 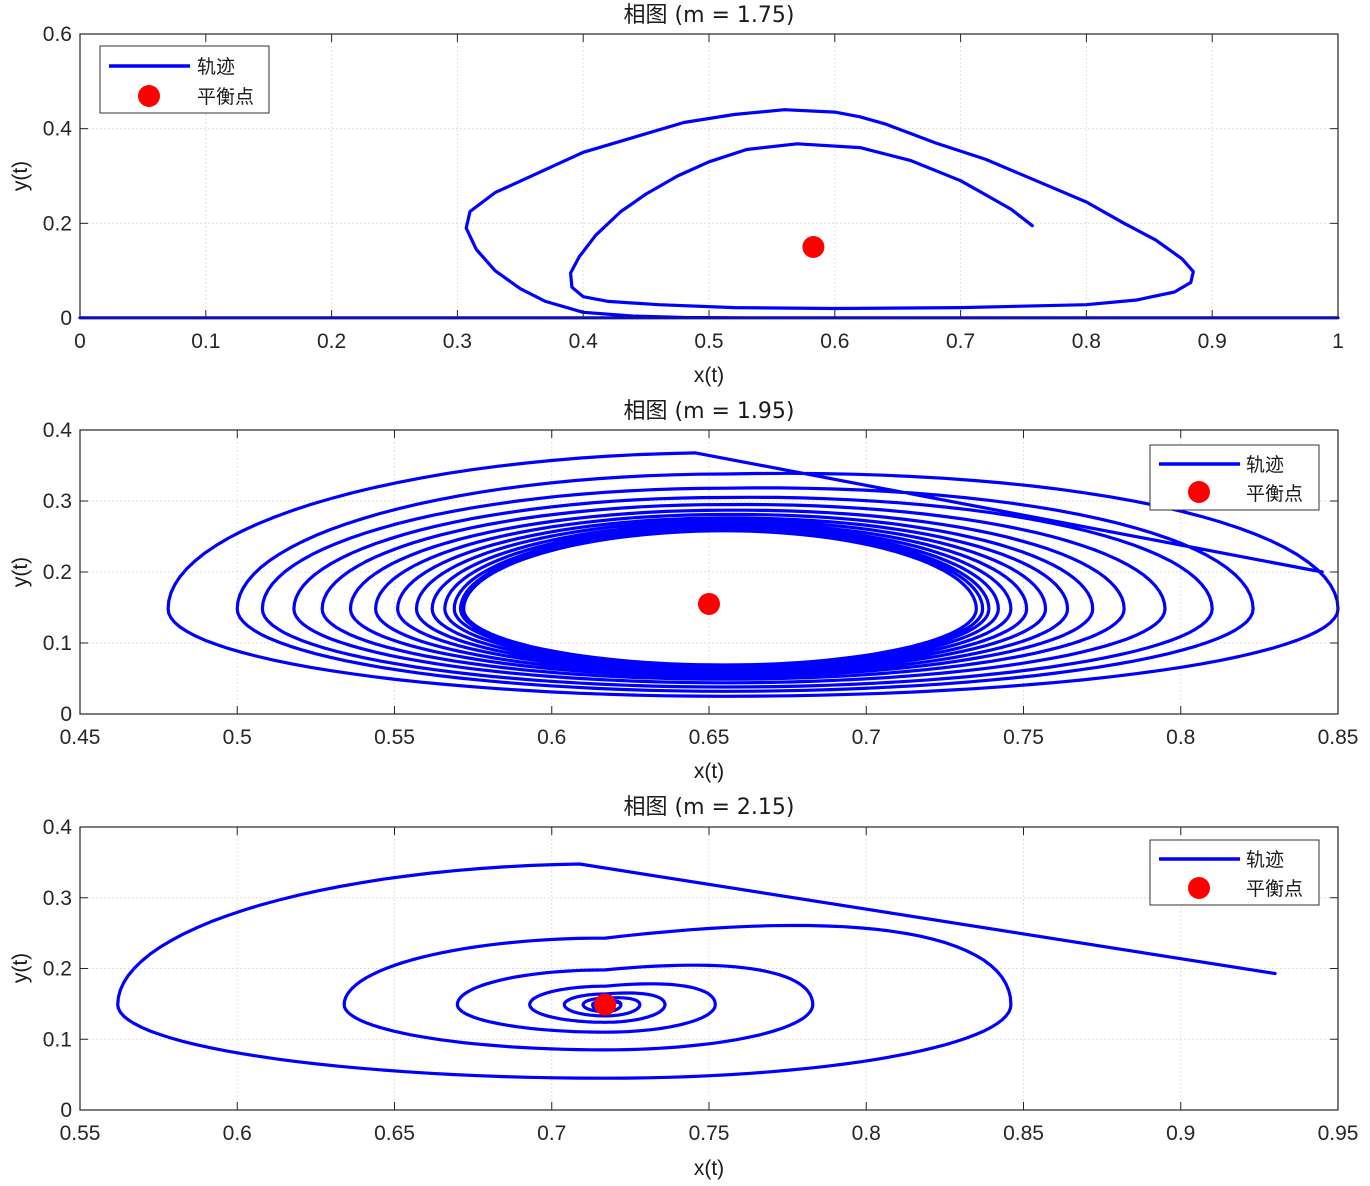 What do you see at coordinates (205, 341) in the screenshot?
I see `x-tick-label: 0.1` at bounding box center [205, 341].